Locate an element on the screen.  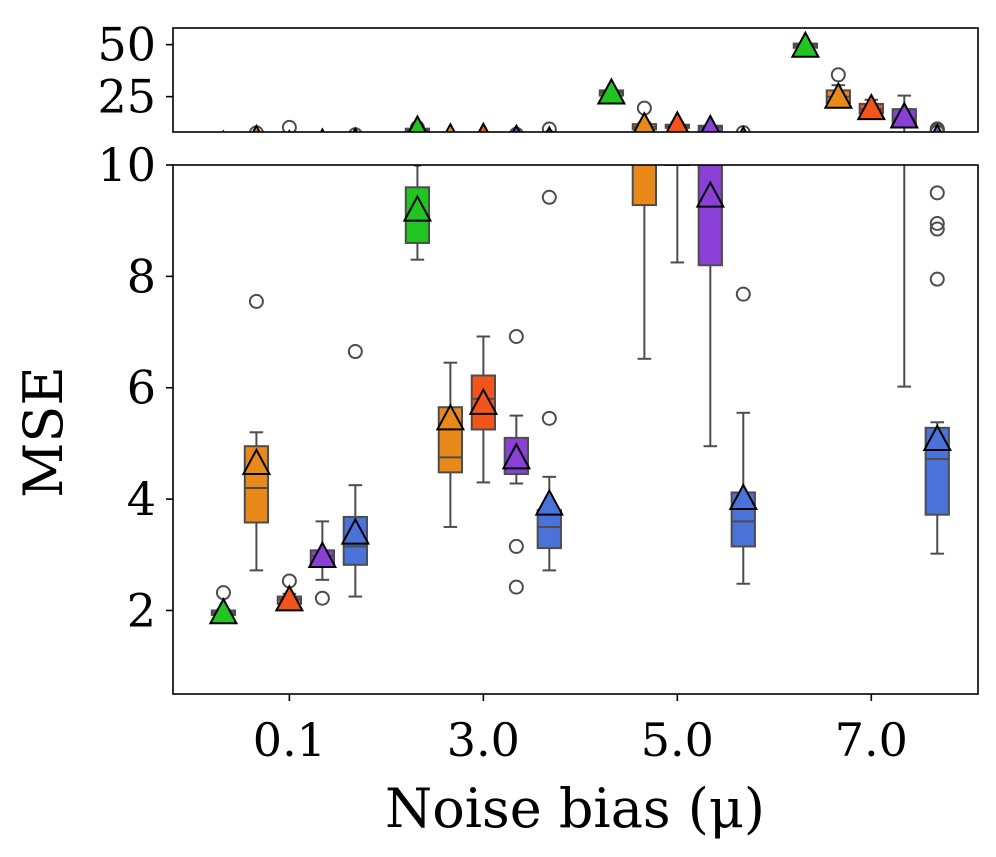
y-tick-label-top: 25 is located at coordinates (126, 97).